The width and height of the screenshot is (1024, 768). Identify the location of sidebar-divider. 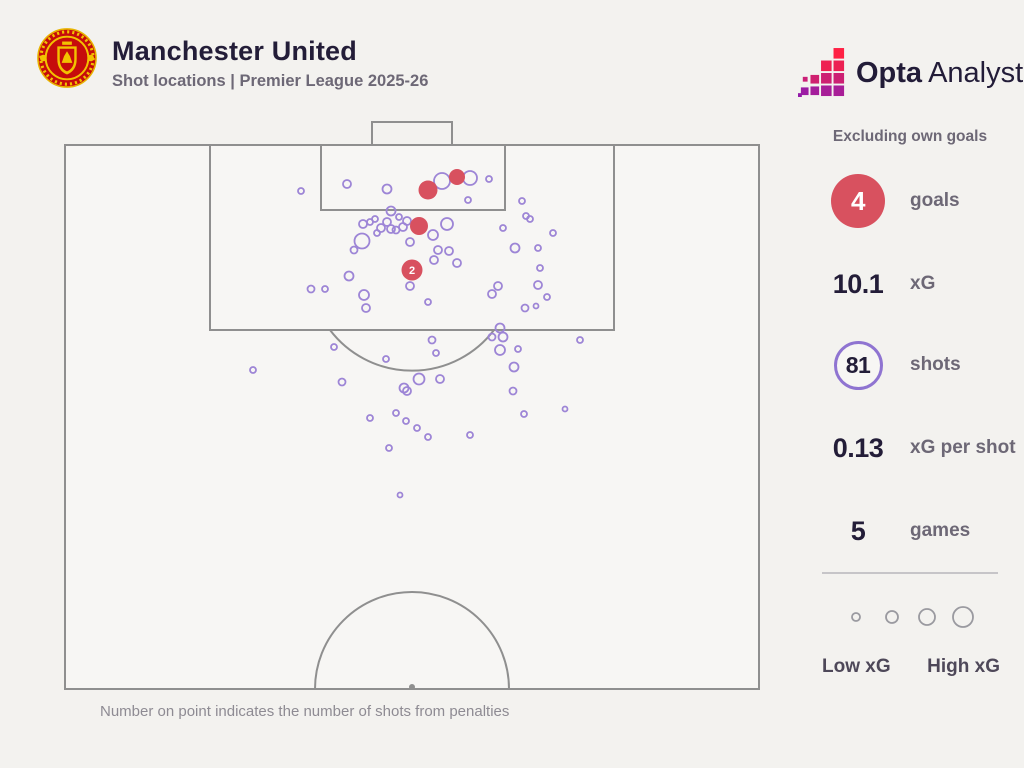
(910, 573).